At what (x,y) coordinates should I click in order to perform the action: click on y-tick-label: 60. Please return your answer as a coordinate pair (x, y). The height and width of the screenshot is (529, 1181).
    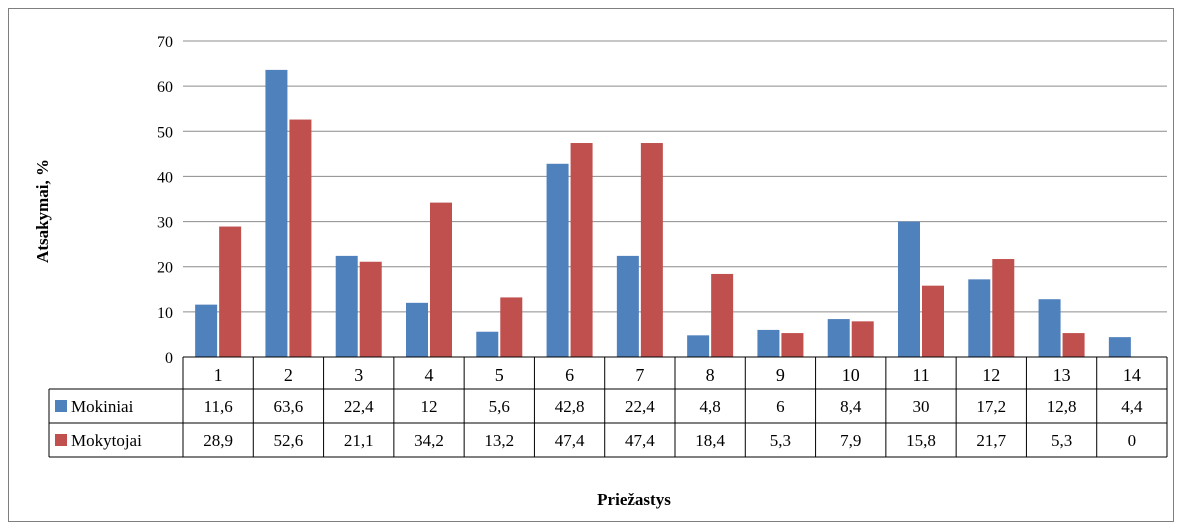
    Looking at the image, I should click on (165, 87).